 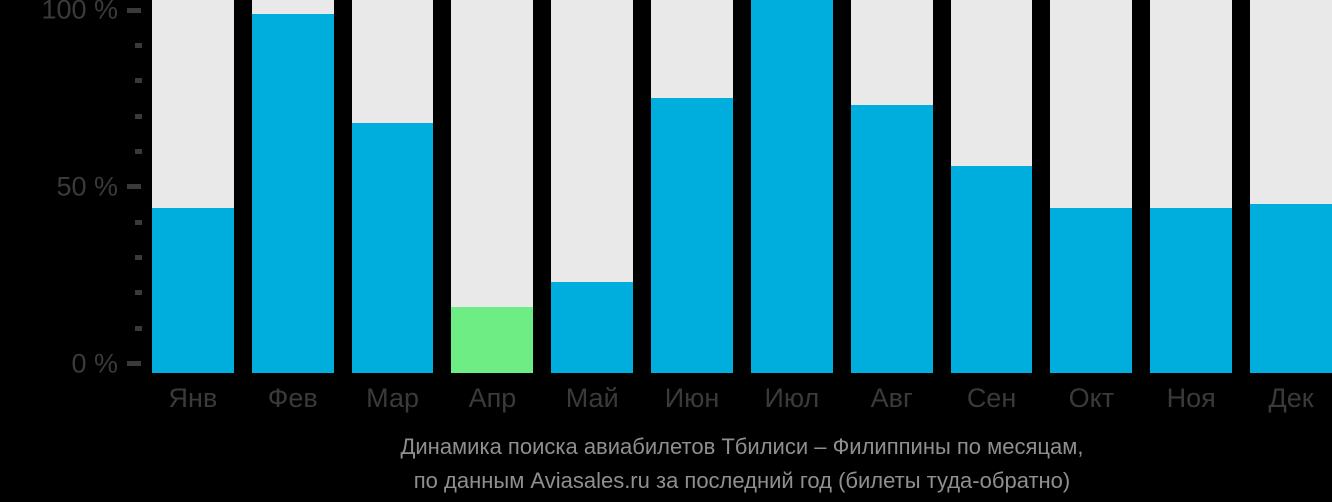 What do you see at coordinates (87, 186) in the screenshot?
I see `y-axis-label-50: 50 %` at bounding box center [87, 186].